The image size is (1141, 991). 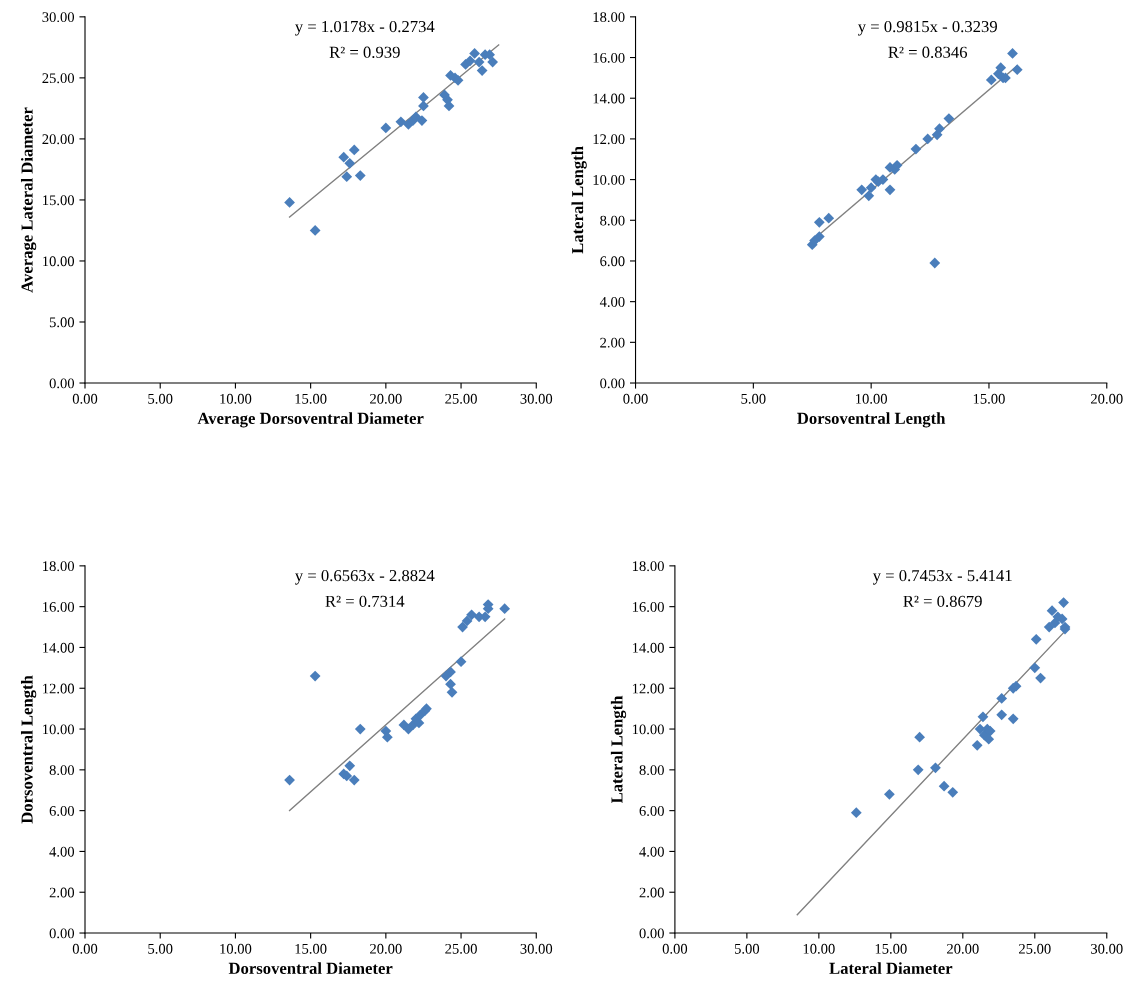 I want to click on annotation: R² = 0.8679, so click(x=942, y=601).